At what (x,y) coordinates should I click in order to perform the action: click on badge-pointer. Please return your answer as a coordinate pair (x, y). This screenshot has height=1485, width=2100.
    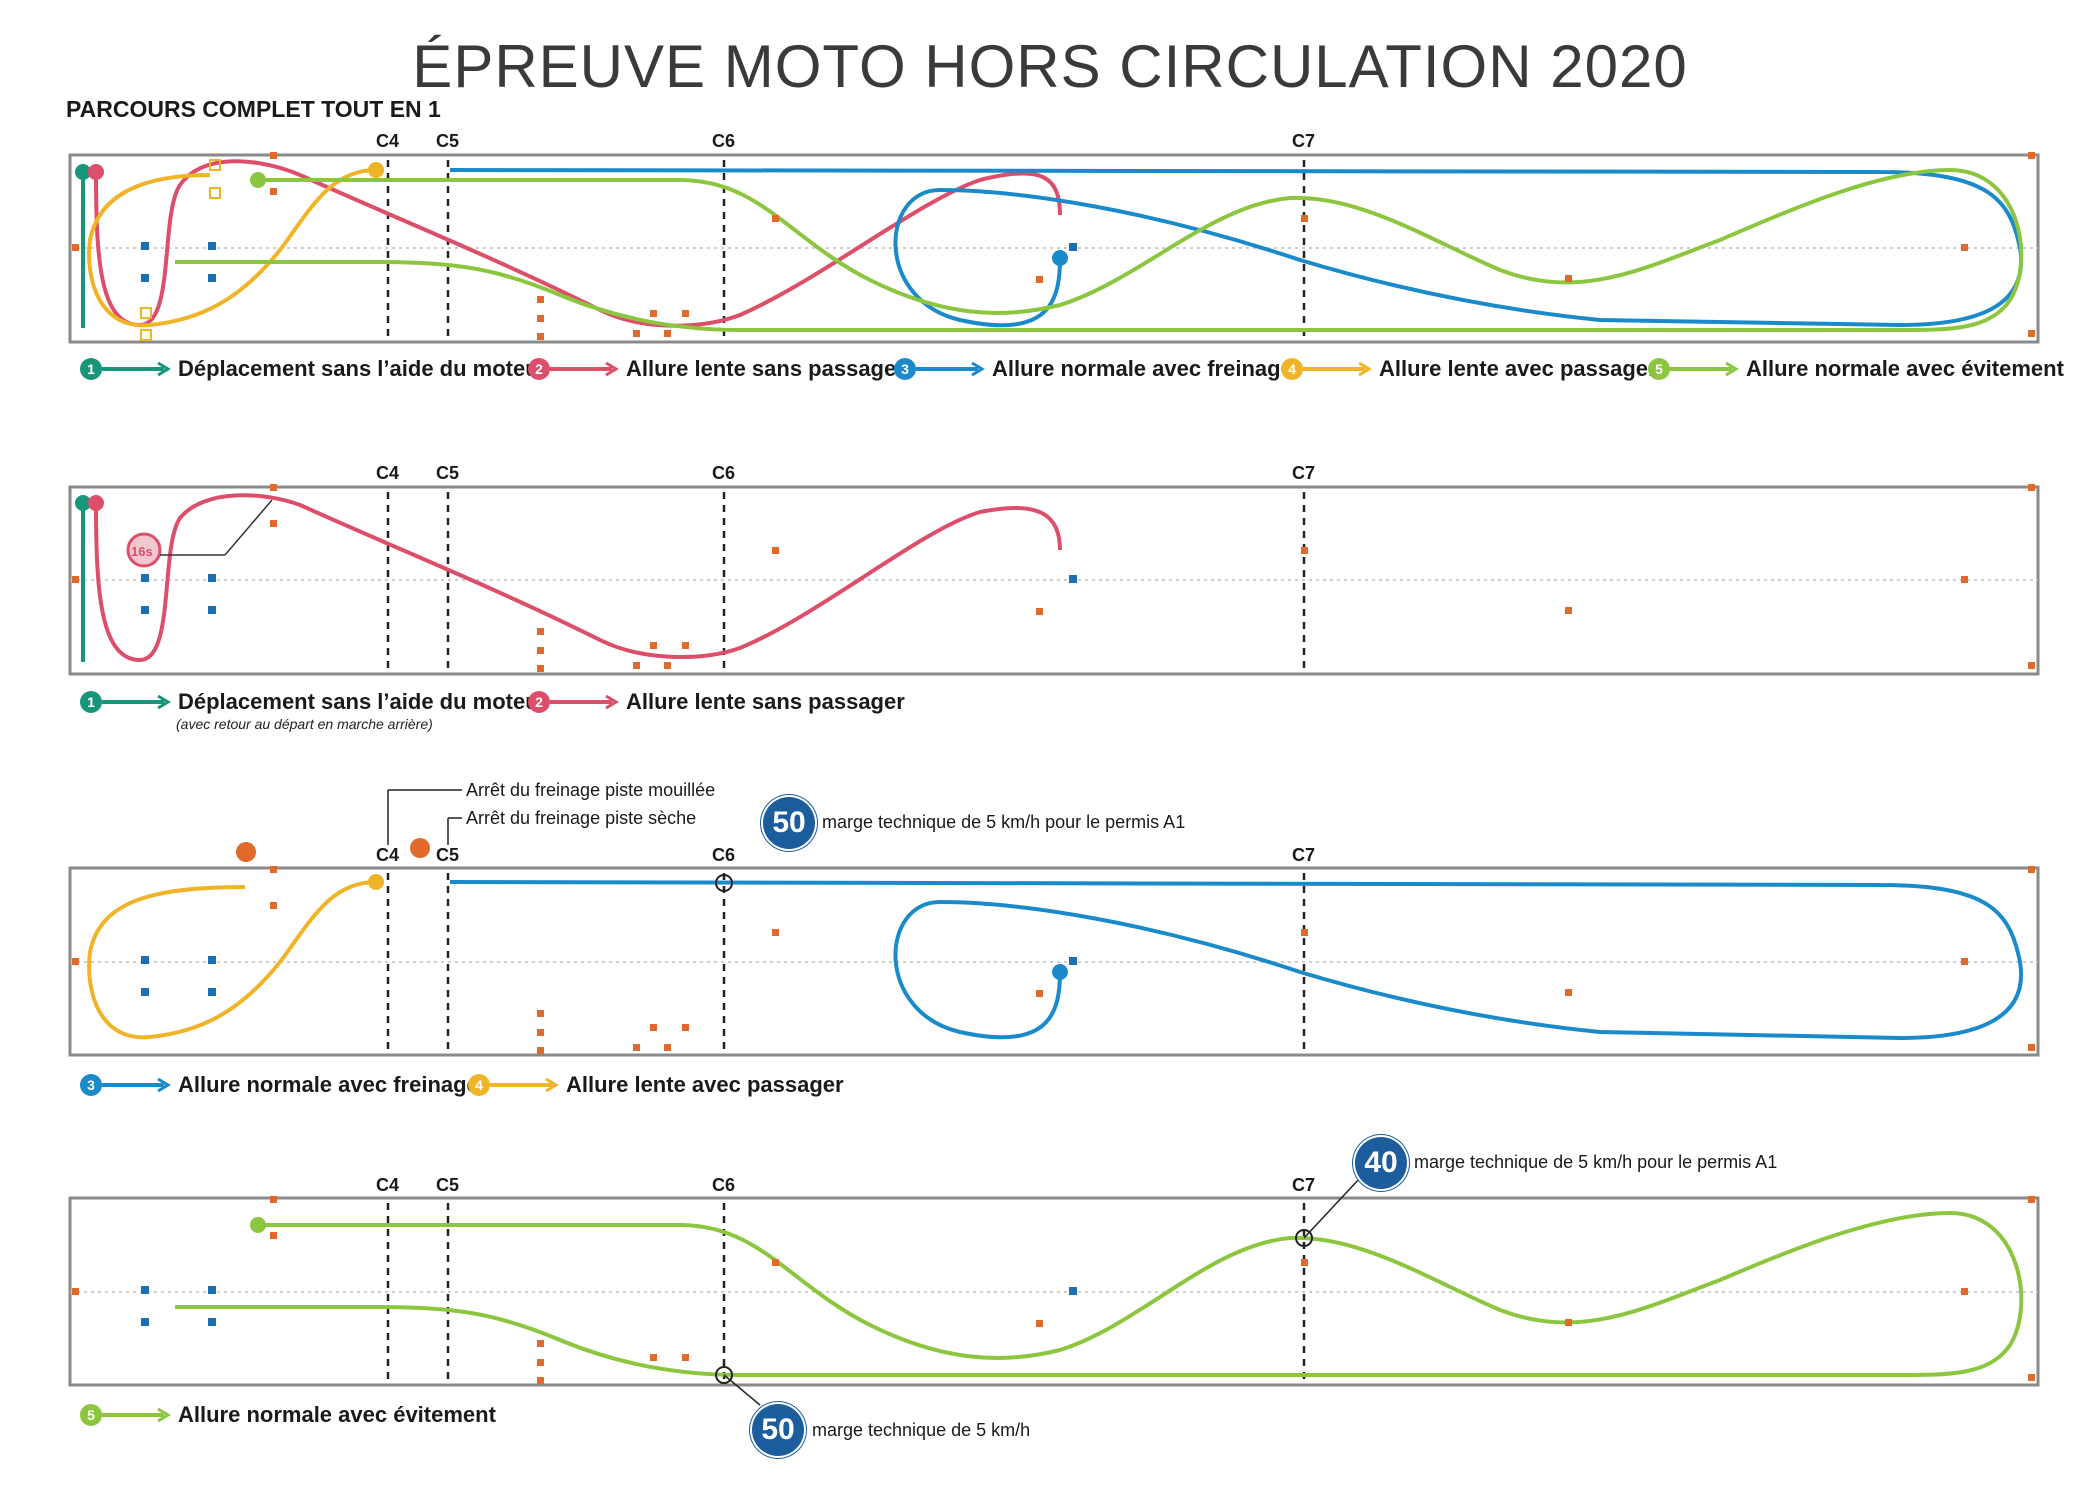
    Looking at the image, I should click on (1332, 1208).